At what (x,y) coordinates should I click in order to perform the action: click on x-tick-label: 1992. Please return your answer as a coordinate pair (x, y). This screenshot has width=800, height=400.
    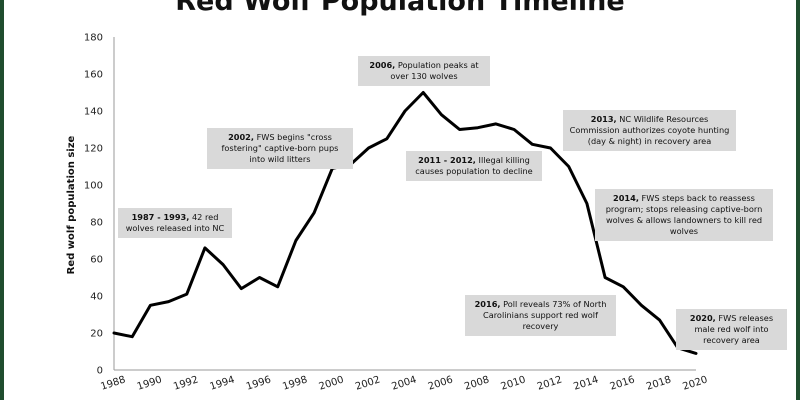
    Looking at the image, I should click on (186, 383).